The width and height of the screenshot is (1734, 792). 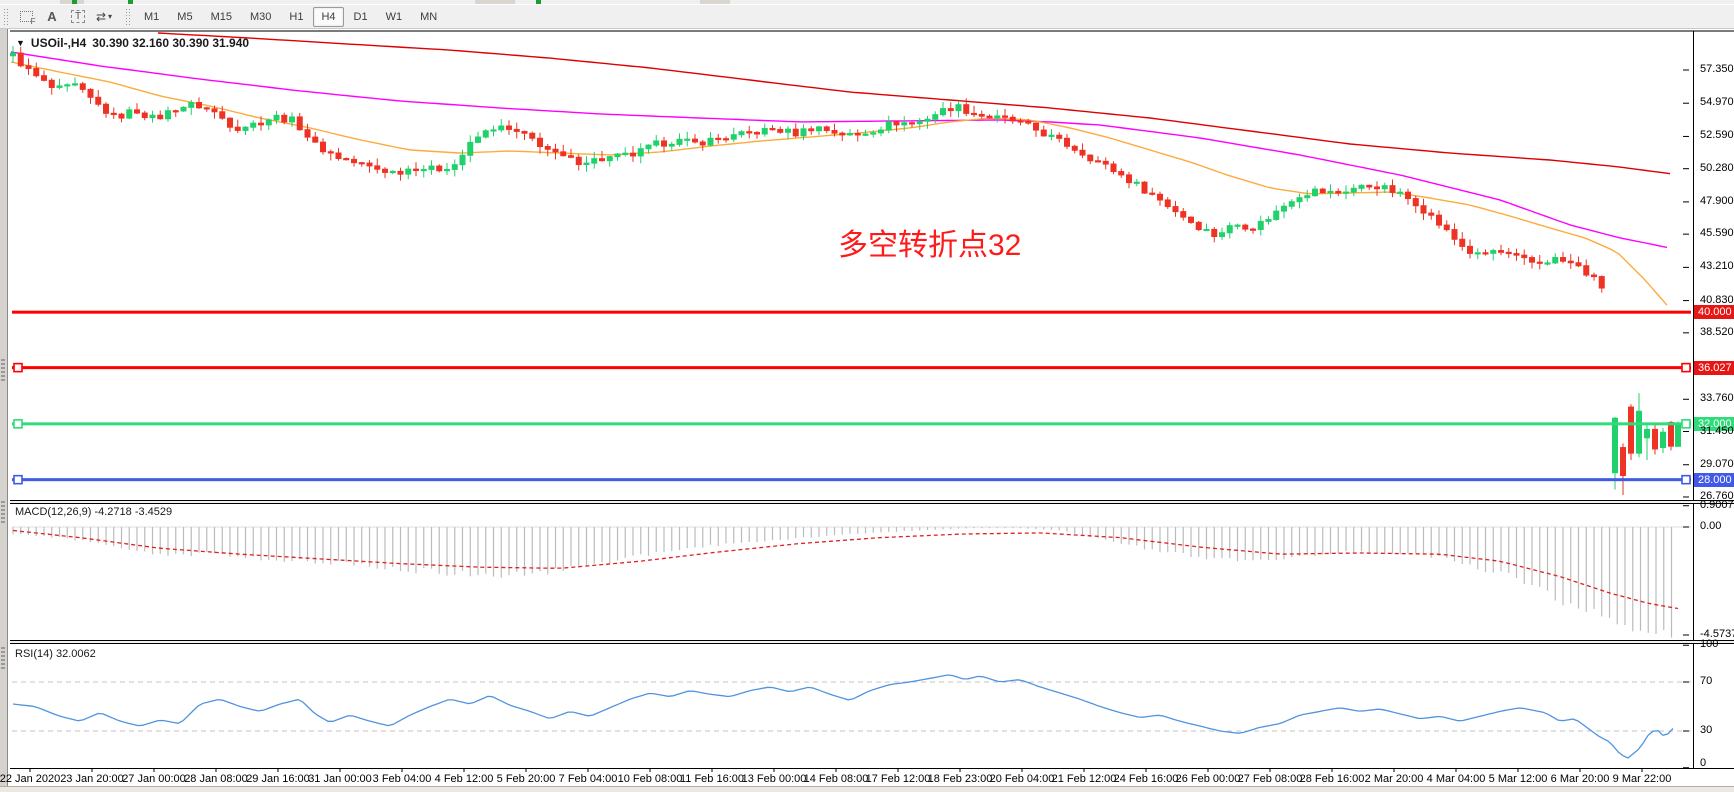 What do you see at coordinates (100, 16) in the screenshot?
I see `cycle-arrows-icon: ⇄` at bounding box center [100, 16].